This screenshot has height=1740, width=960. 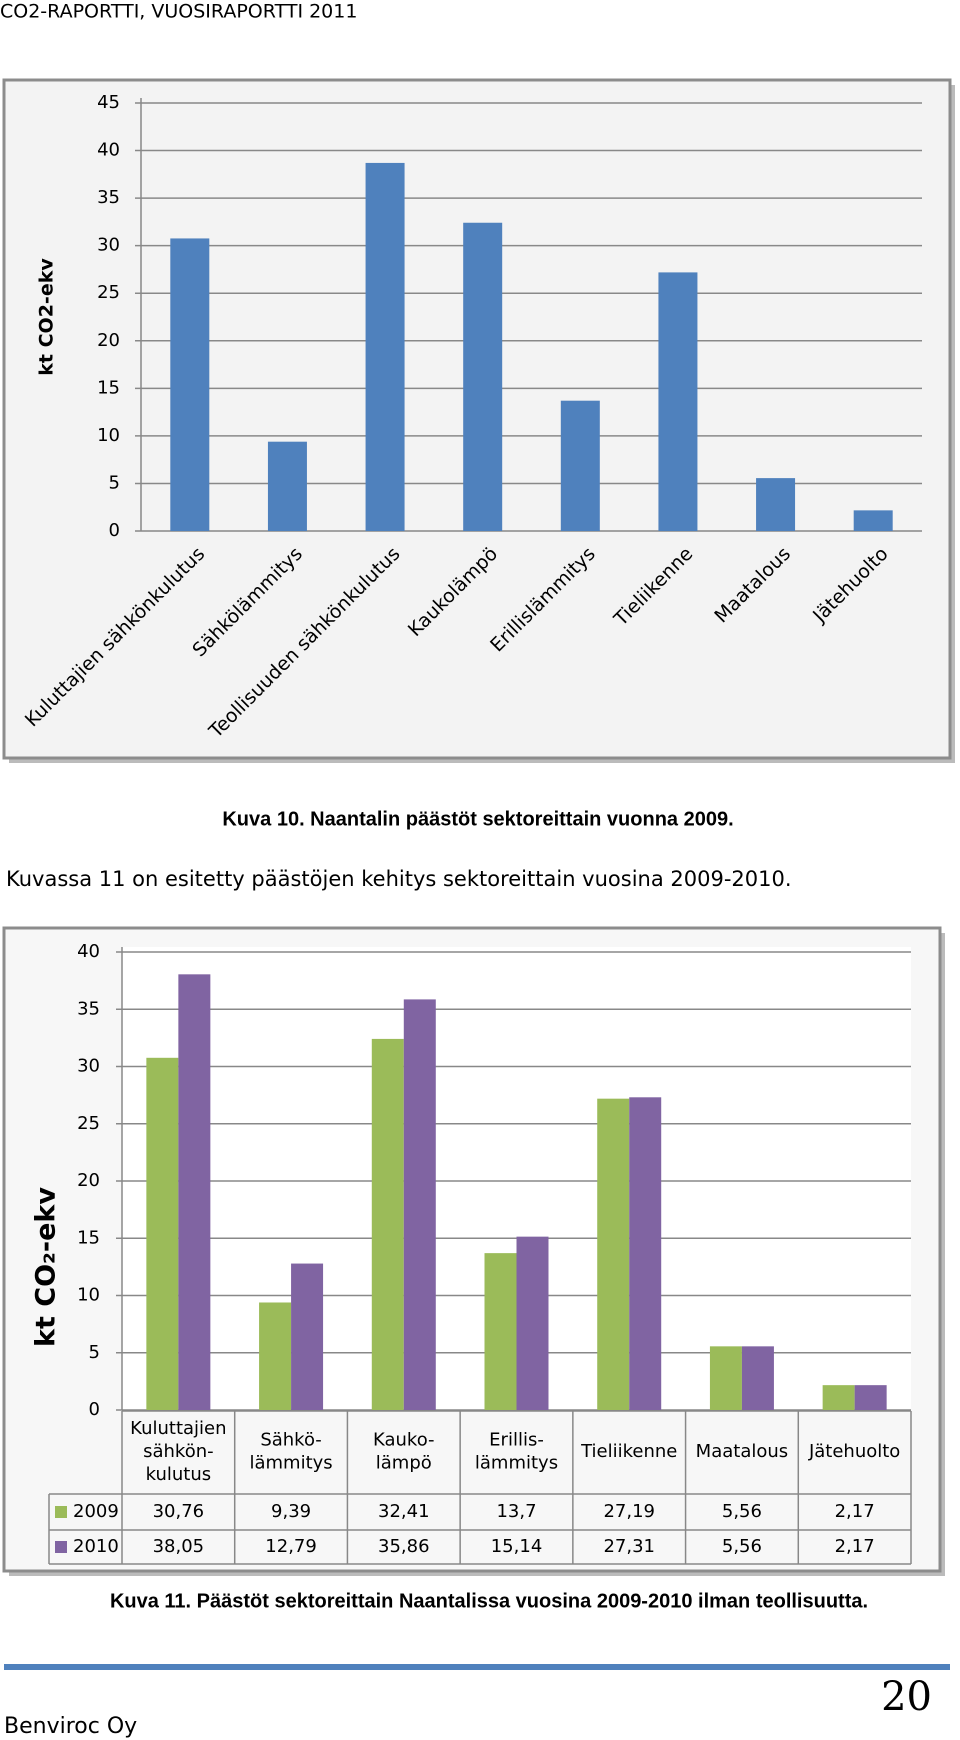 I want to click on table-value: 27,31, so click(x=629, y=1546).